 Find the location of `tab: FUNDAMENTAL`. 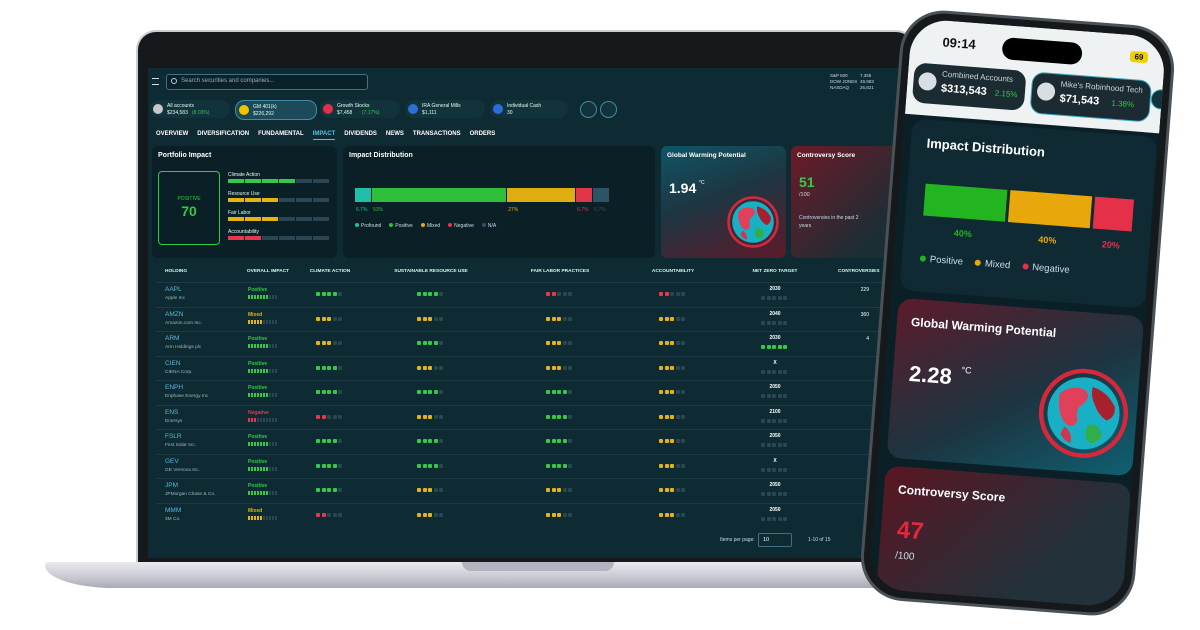

tab: FUNDAMENTAL is located at coordinates (281, 134).